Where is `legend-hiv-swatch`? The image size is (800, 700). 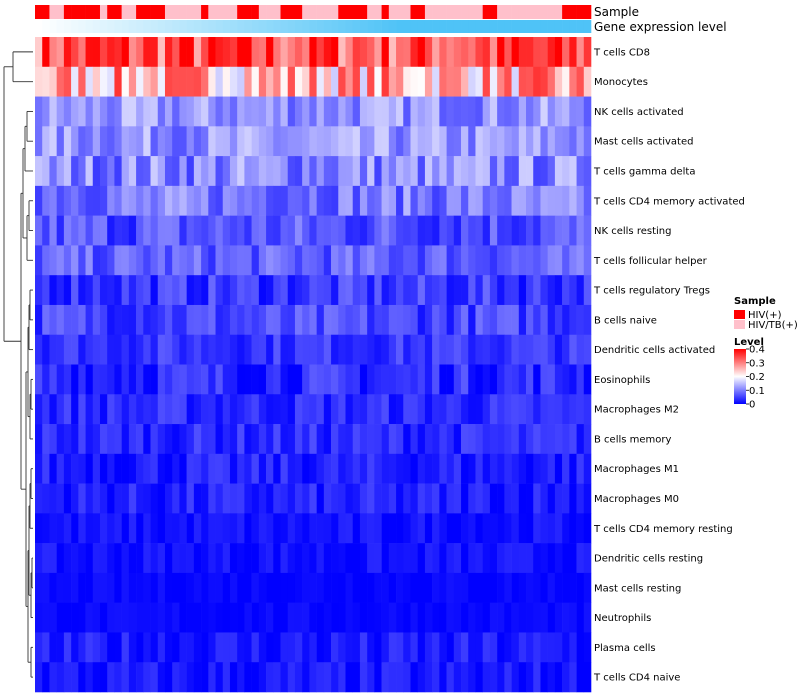
legend-hiv-swatch is located at coordinates (739, 314).